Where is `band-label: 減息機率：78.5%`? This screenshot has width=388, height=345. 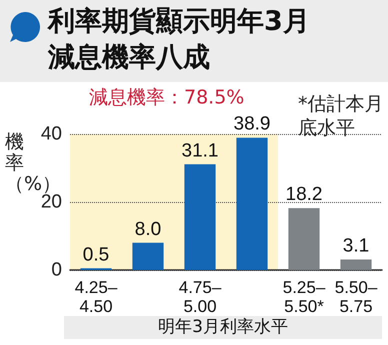 band-label: 減息機率：78.5% is located at coordinates (166, 97).